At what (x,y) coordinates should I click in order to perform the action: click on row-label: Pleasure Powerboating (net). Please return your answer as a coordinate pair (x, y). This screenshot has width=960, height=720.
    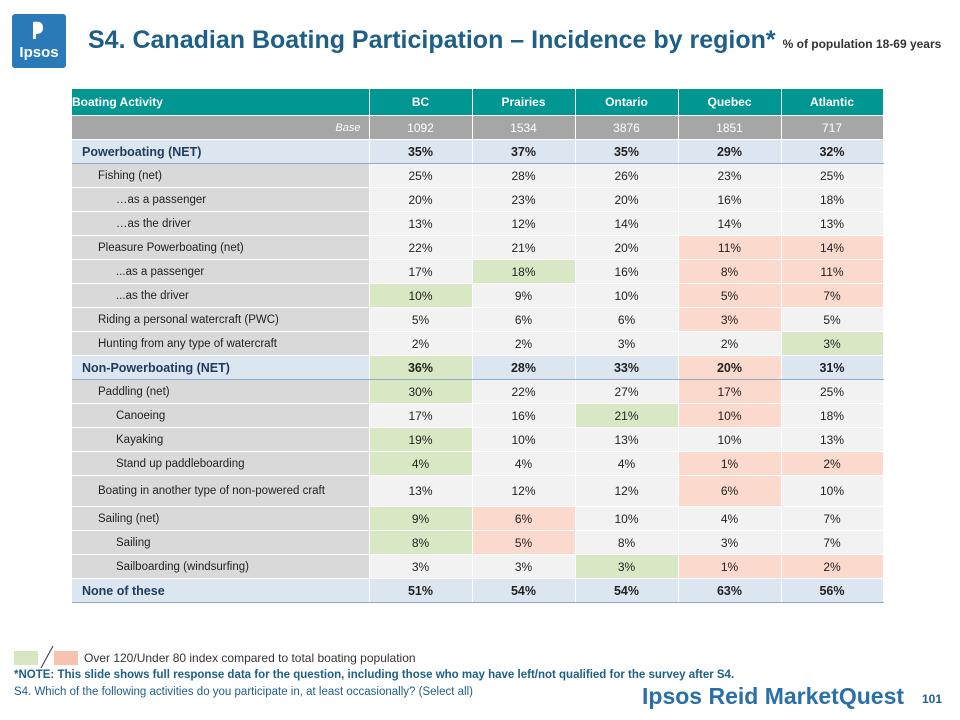
    Looking at the image, I should click on (221, 247).